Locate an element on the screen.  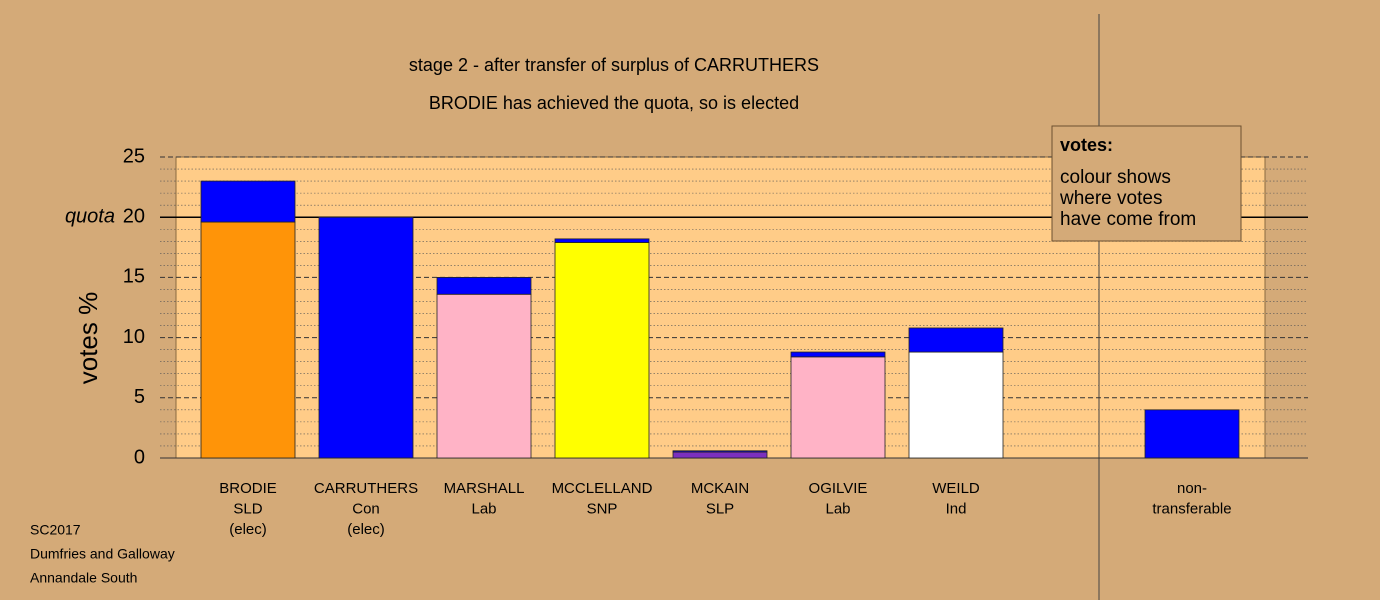
y-tick-label: 25 is located at coordinates (134, 156).